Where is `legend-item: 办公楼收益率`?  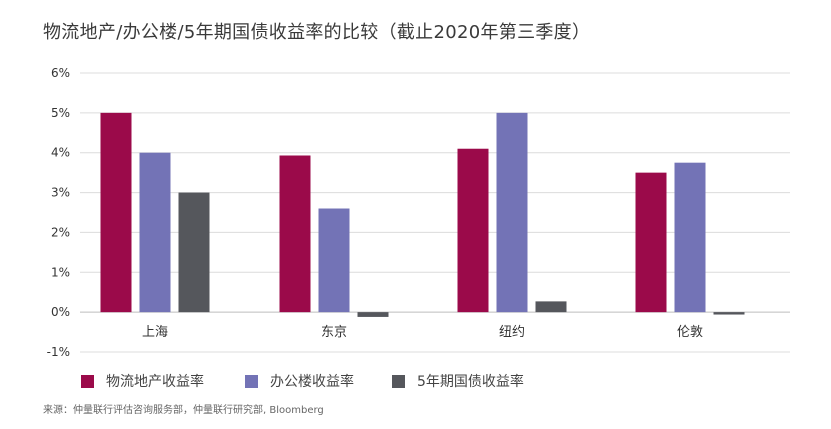 legend-item: 办公楼收益率 is located at coordinates (299, 381).